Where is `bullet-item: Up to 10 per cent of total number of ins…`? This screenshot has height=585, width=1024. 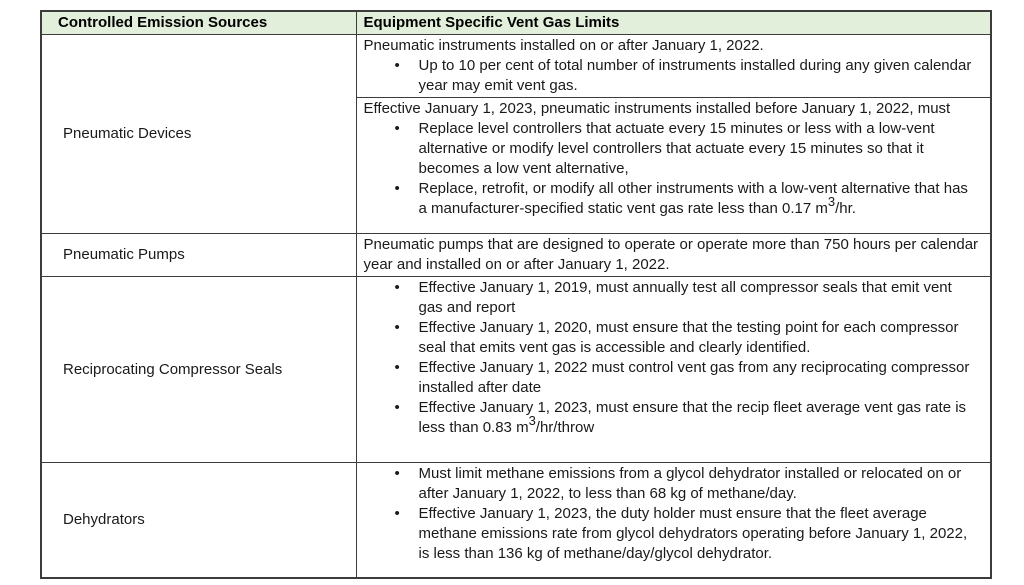
bullet-item: Up to 10 per cent of total number of ins… is located at coordinates (672, 76).